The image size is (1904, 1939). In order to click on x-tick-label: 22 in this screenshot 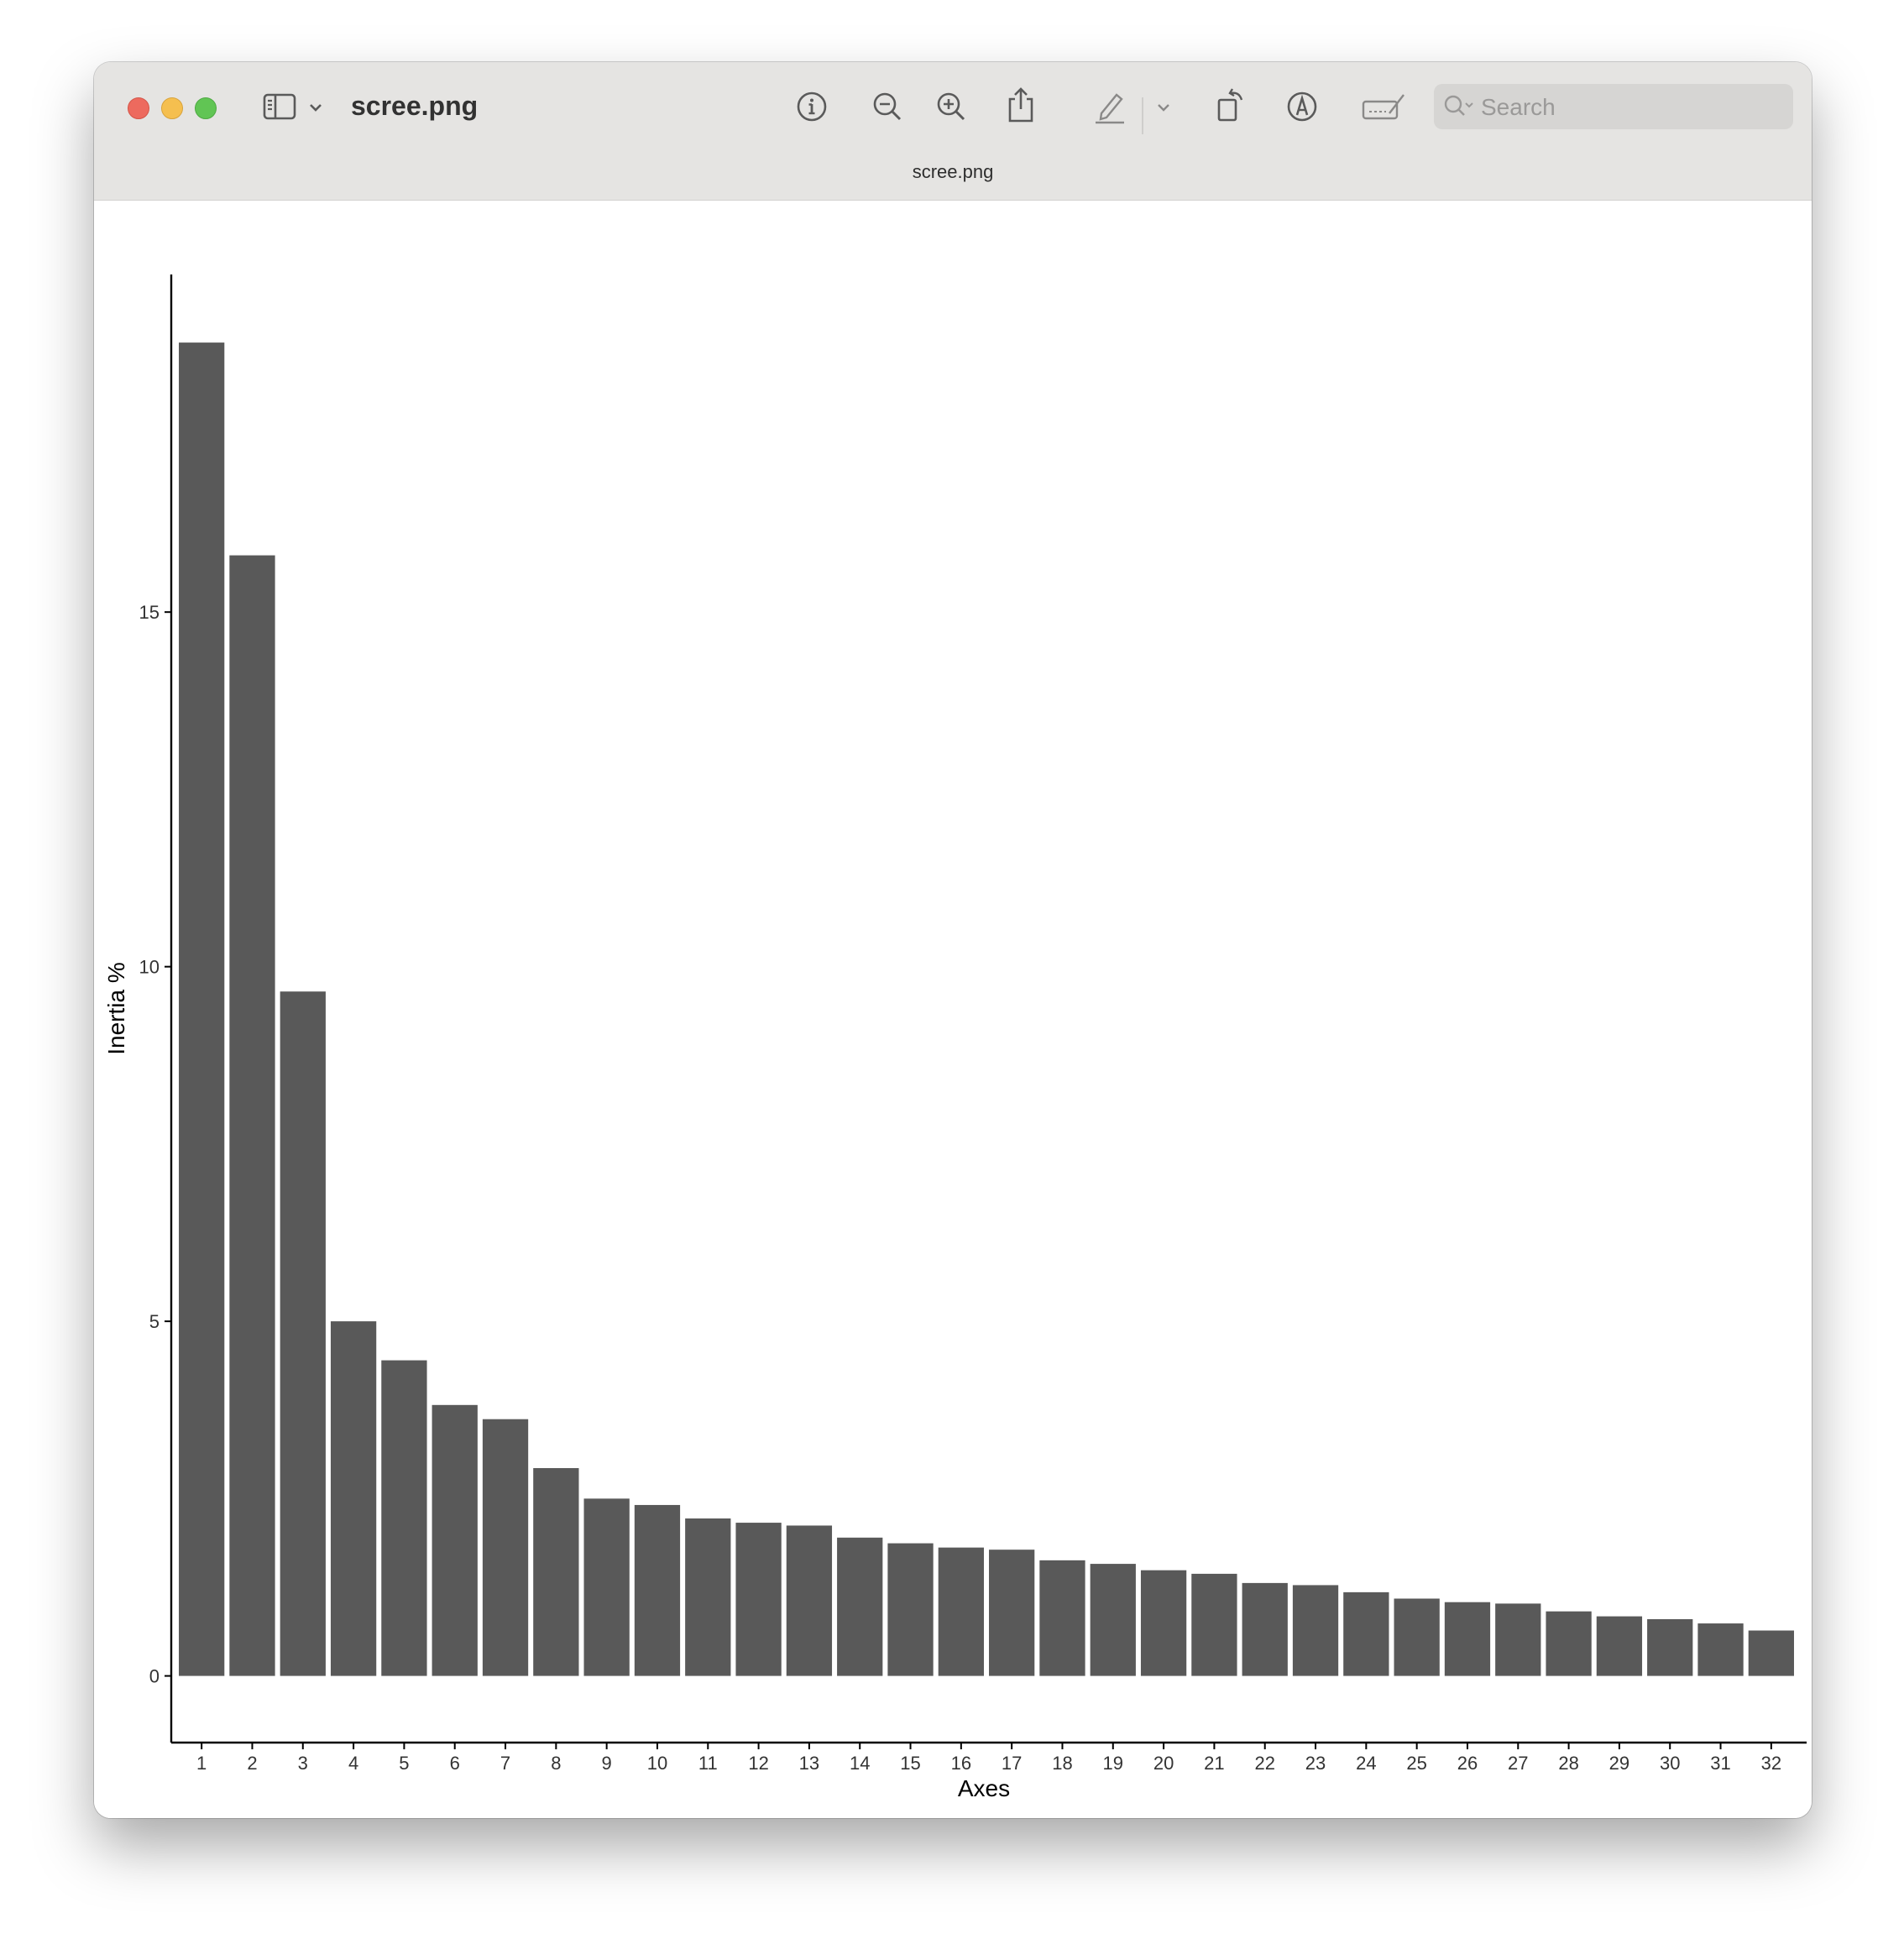, I will do `click(1264, 1763)`.